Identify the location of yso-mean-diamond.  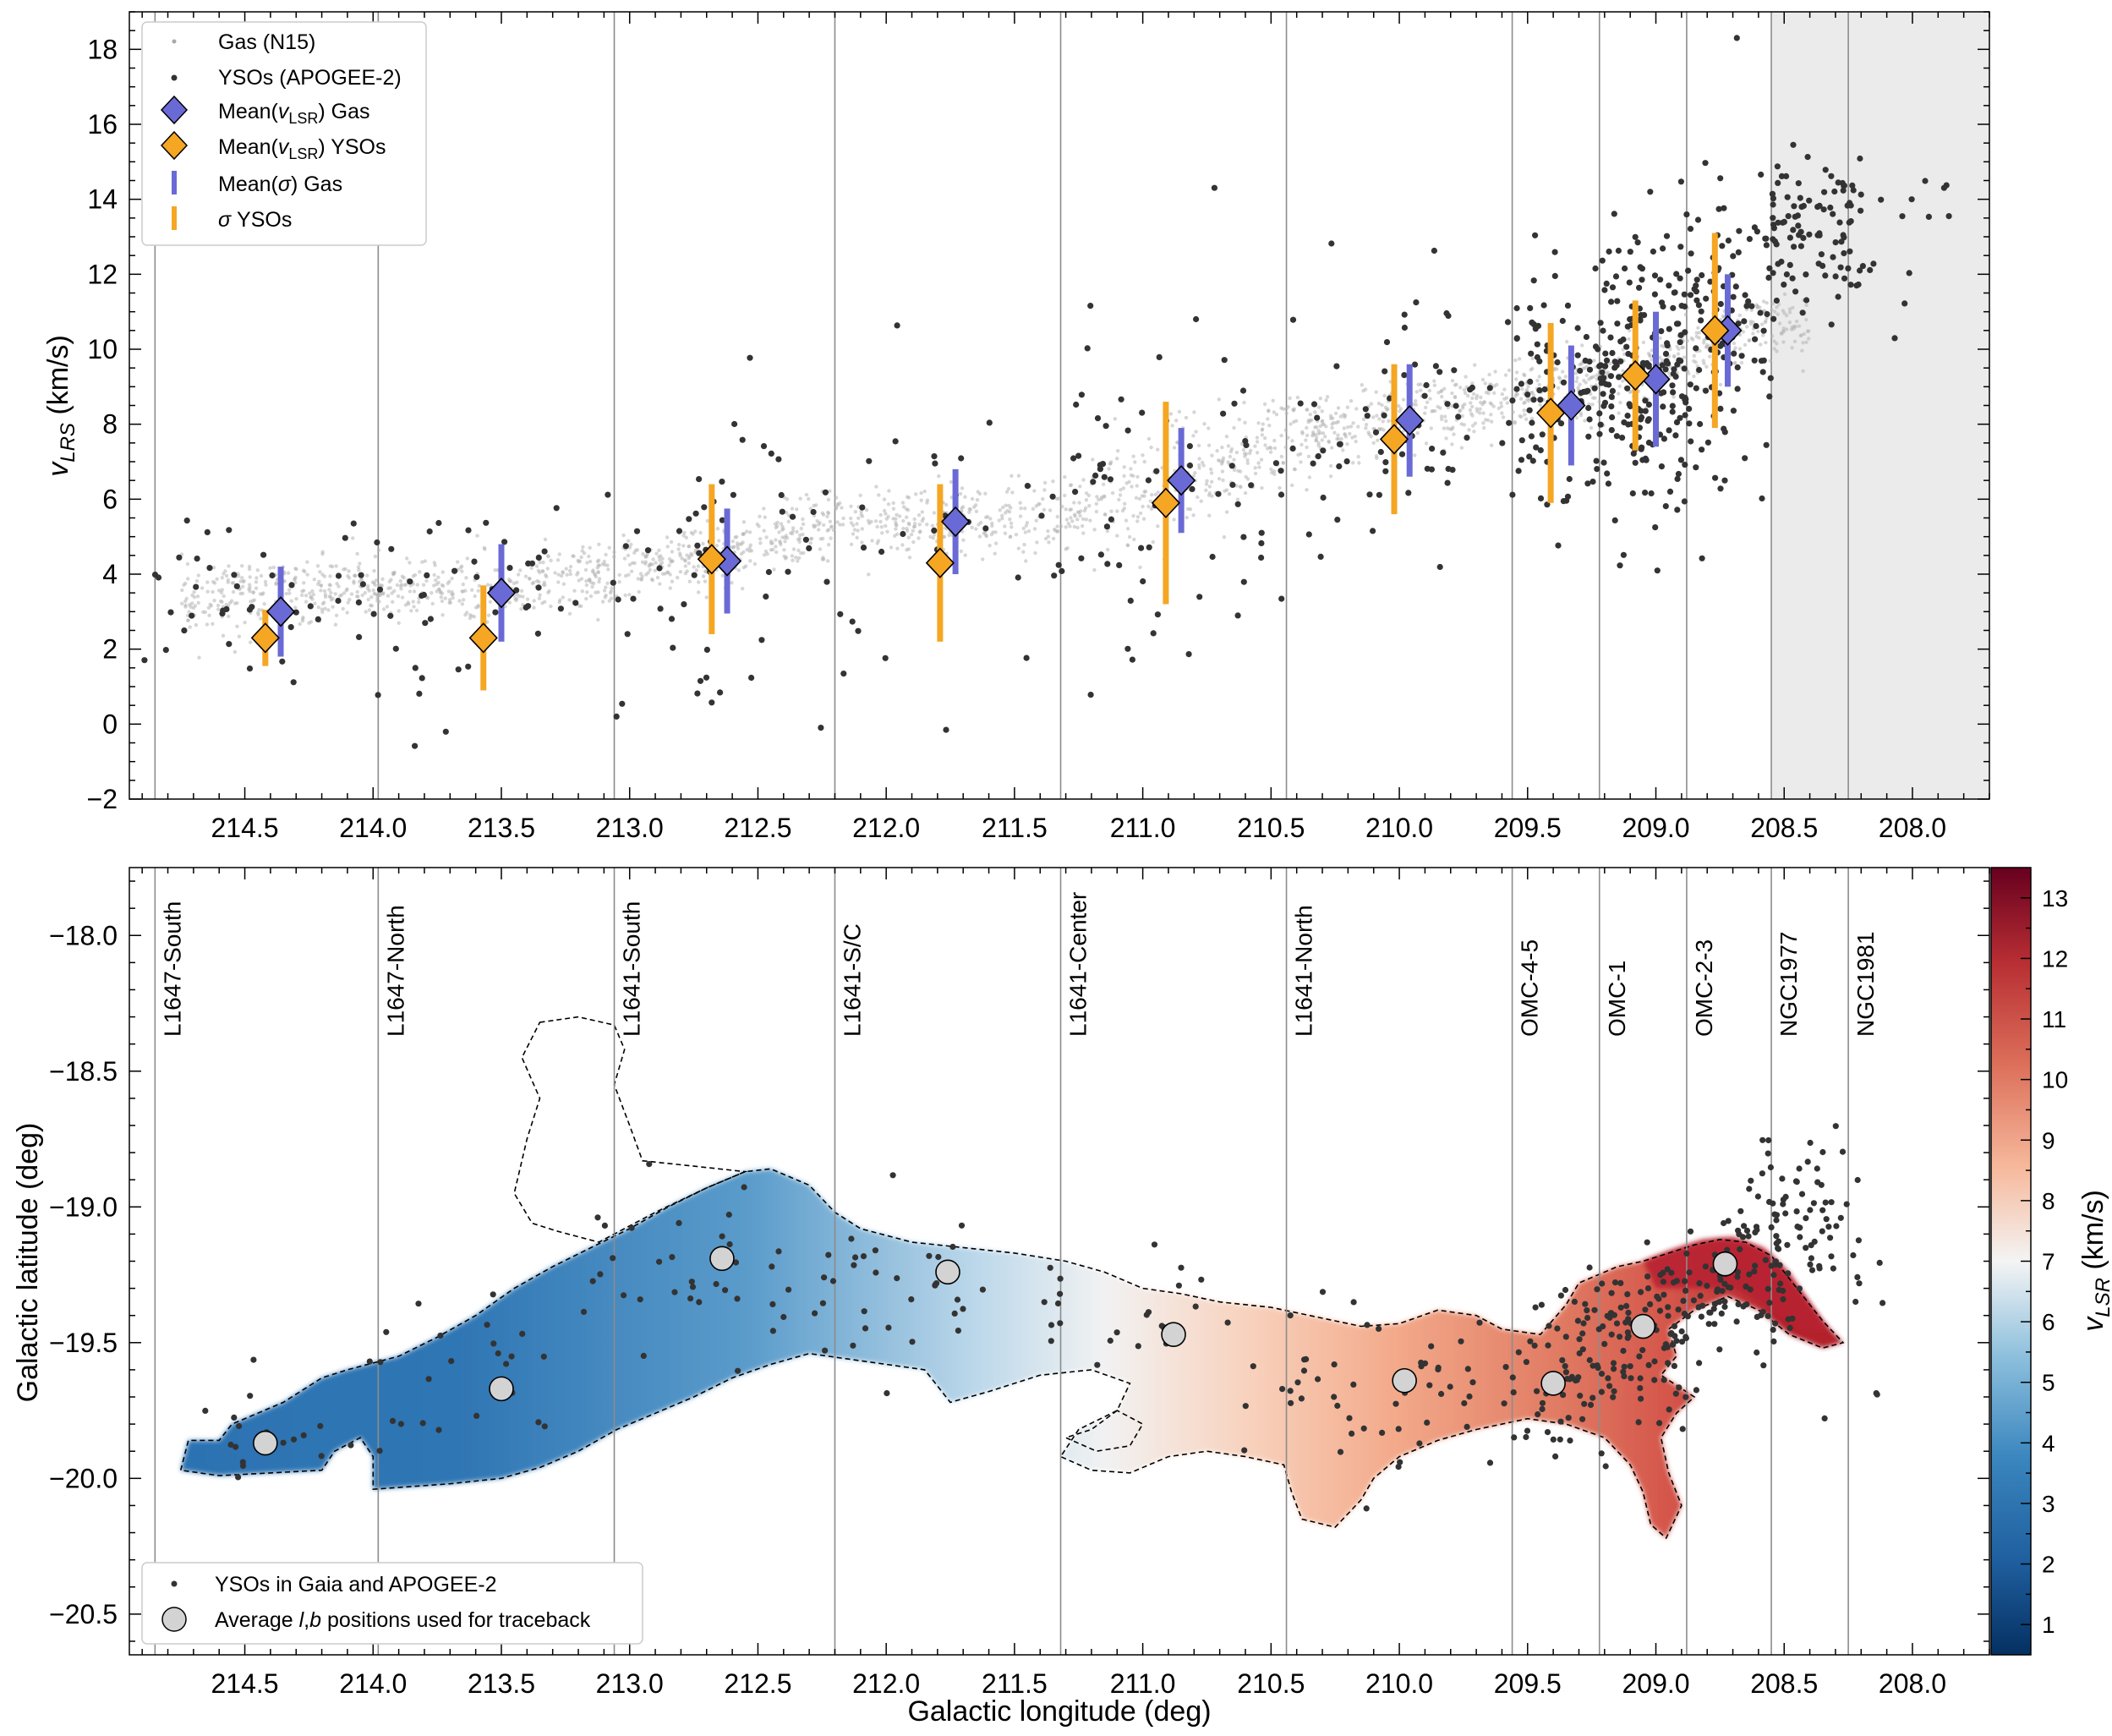
(940, 562).